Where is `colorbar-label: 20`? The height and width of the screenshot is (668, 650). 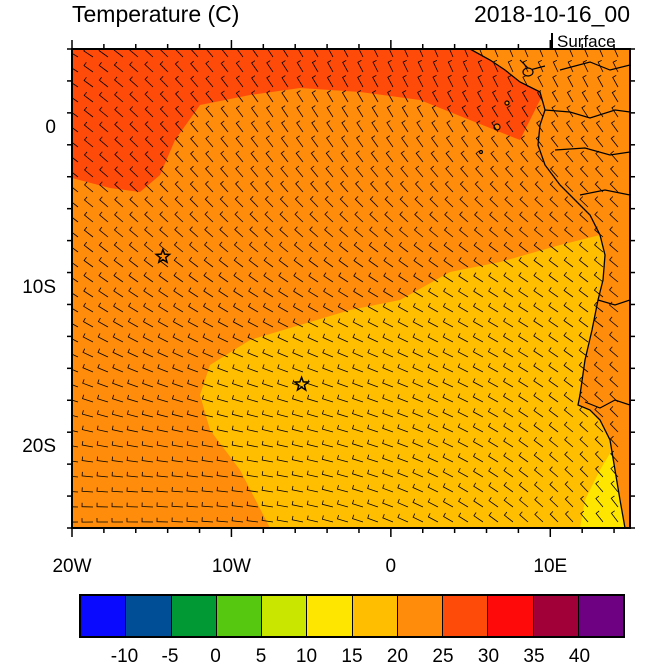 colorbar-label: 20 is located at coordinates (397, 656).